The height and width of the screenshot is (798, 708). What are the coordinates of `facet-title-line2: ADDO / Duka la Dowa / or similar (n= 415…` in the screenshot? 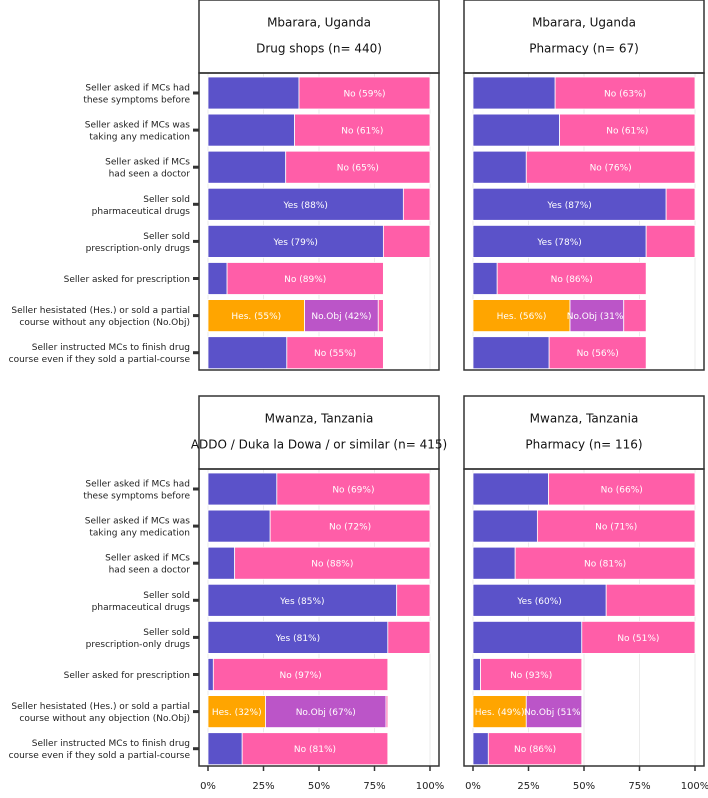 It's located at (319, 445).